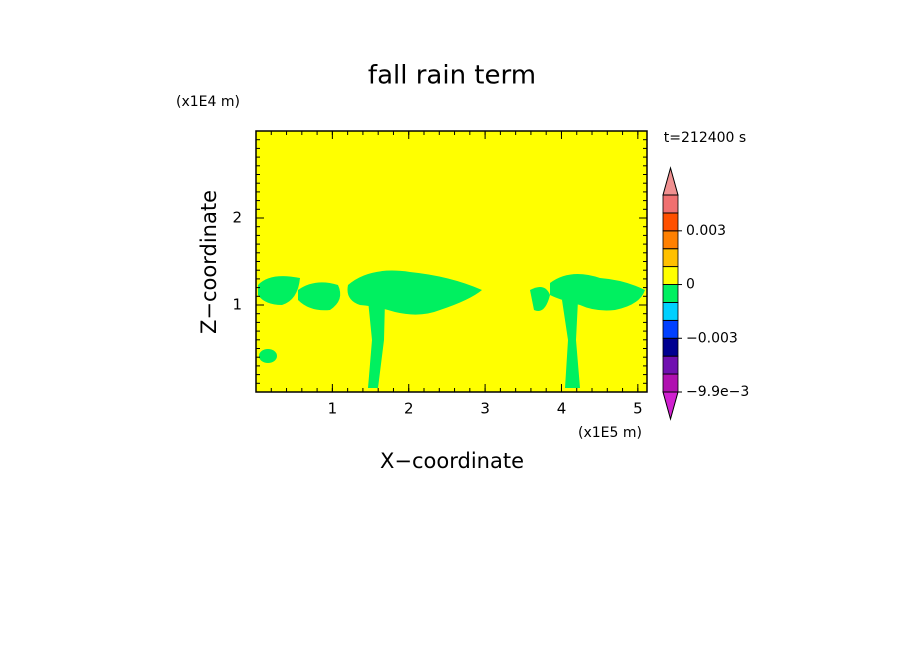 This screenshot has width=904, height=654. What do you see at coordinates (690, 285) in the screenshot?
I see `colorbar-tick-label: 0` at bounding box center [690, 285].